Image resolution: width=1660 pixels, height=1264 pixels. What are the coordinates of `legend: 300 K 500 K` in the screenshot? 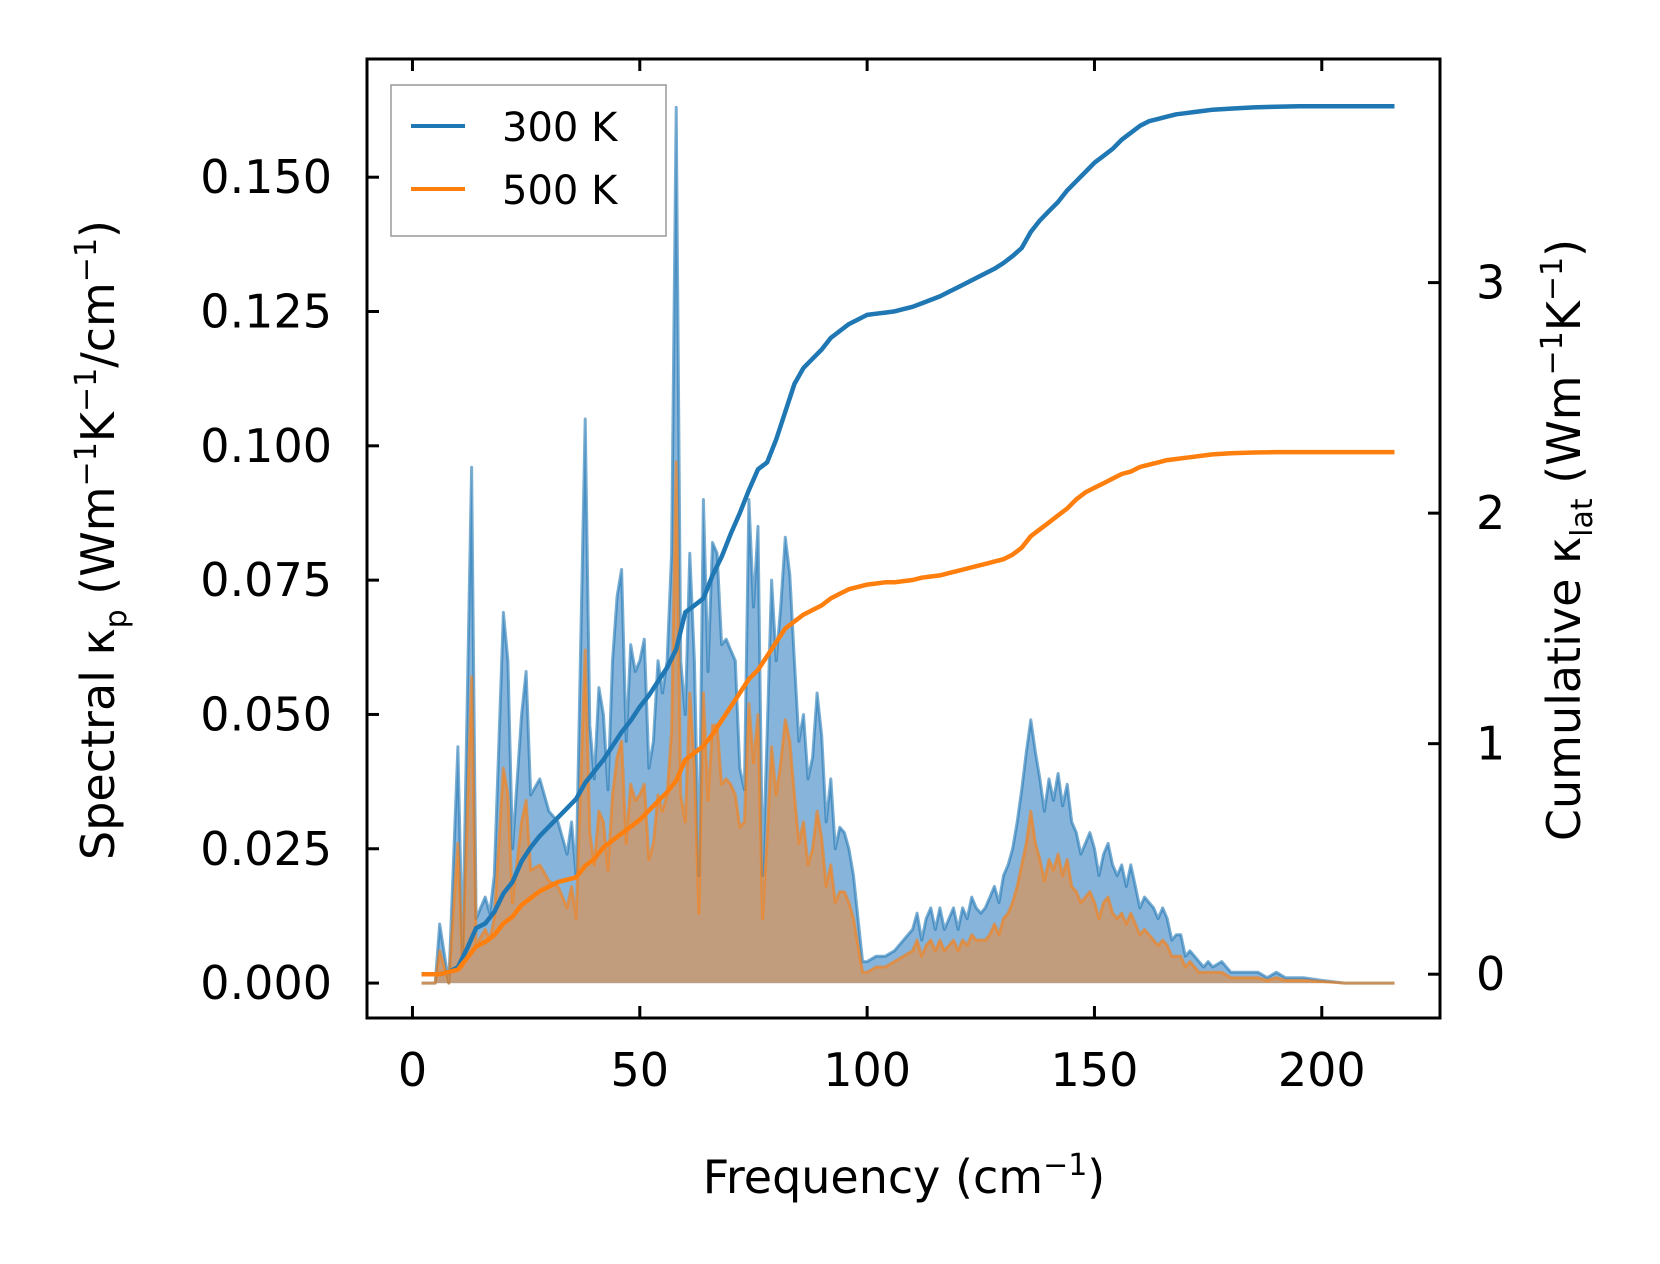 It's located at (528, 160).